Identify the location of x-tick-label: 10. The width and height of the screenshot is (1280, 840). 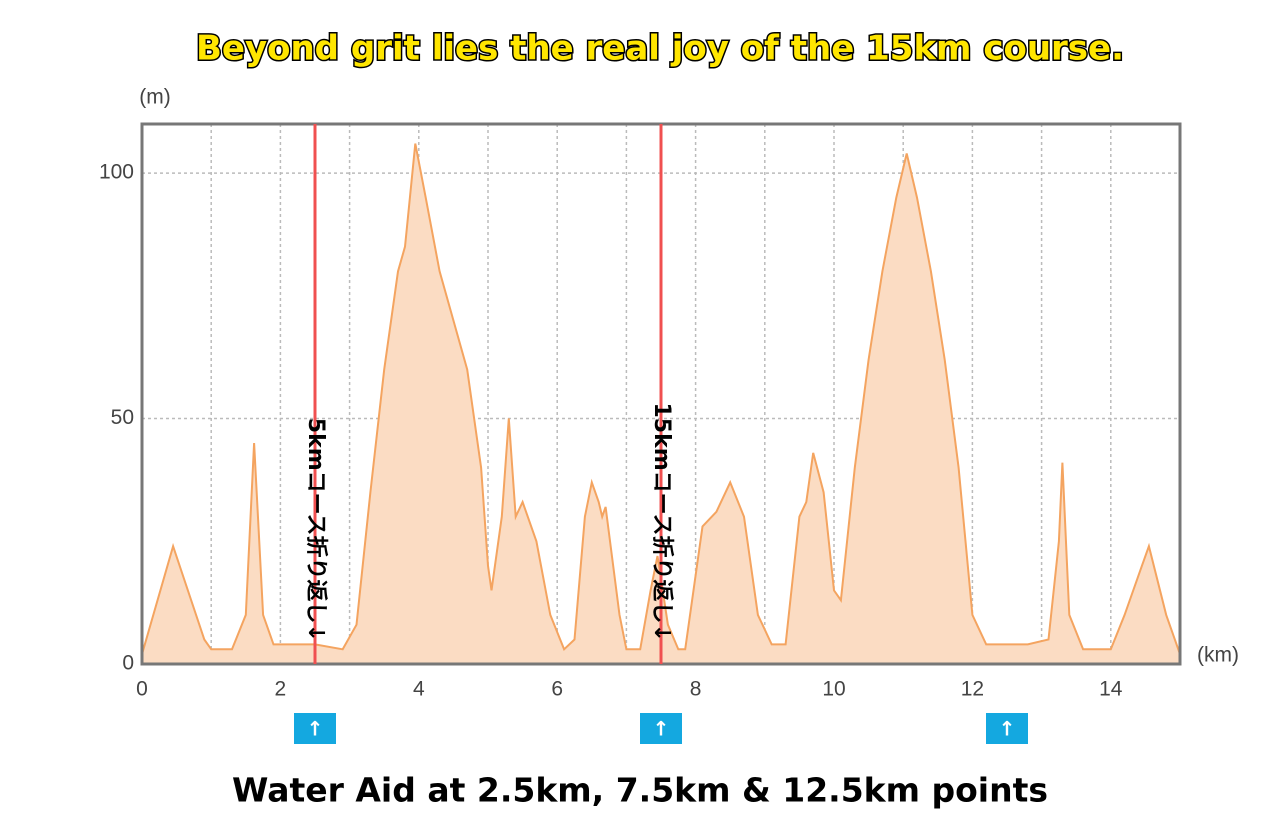
(833, 689).